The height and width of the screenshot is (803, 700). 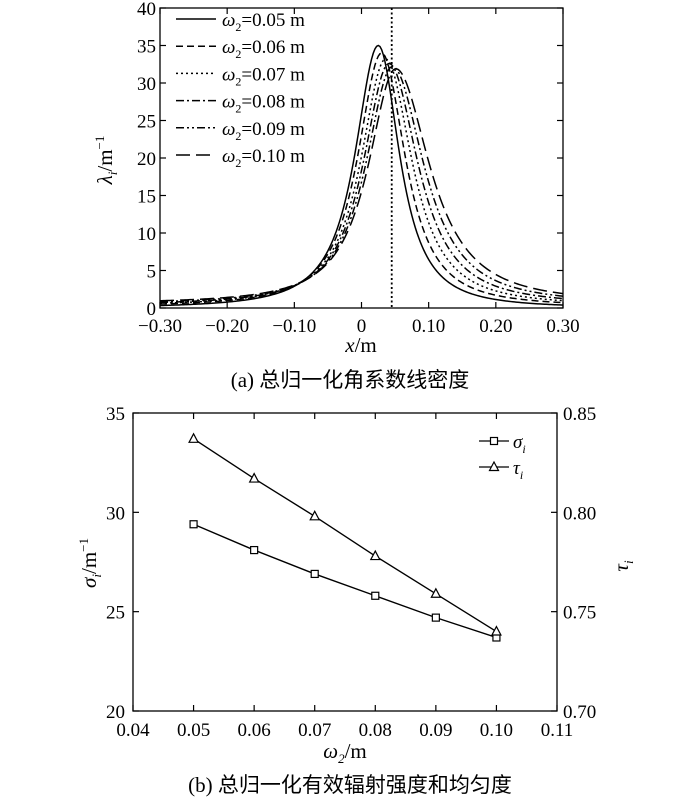 I want to click on x-tick-label: 0.04, so click(x=133, y=730).